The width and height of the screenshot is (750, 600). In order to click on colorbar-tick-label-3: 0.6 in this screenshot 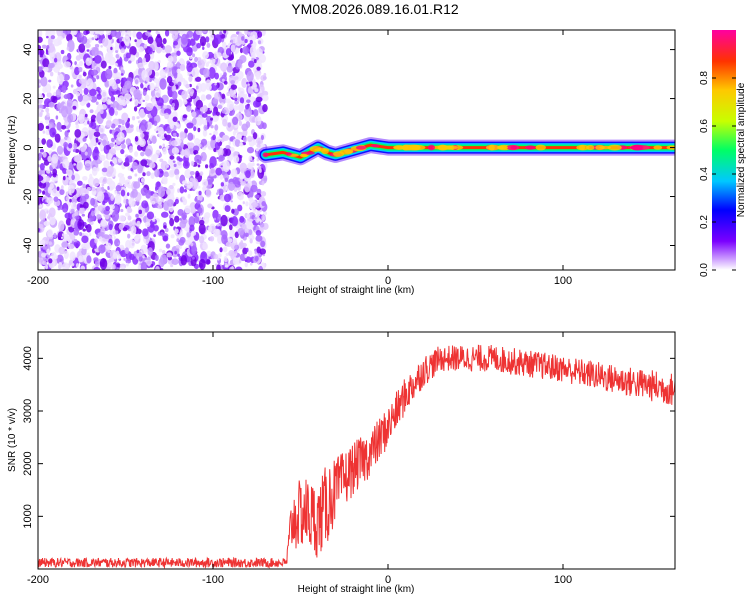, I will do `click(704, 126)`.